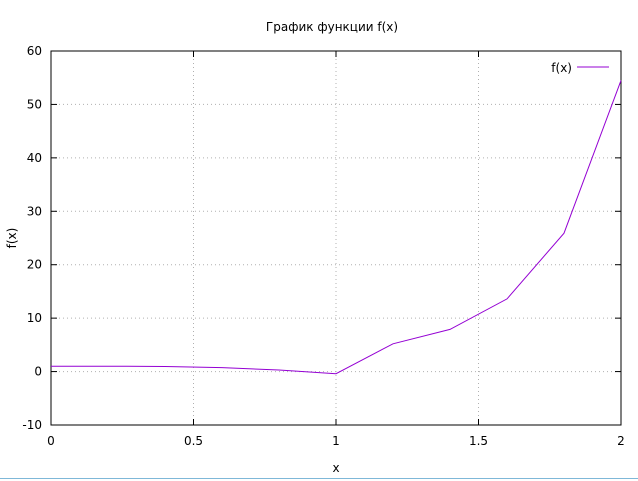  Describe the element at coordinates (32, 425) in the screenshot. I see `y-tick-label: -10` at that location.